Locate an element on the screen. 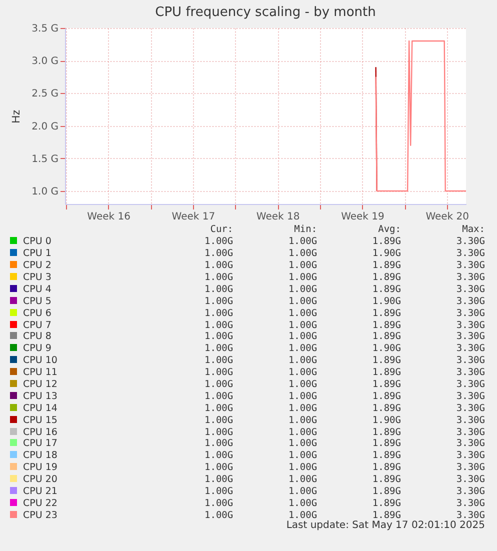 The width and height of the screenshot is (497, 551). legend-label: CPU 2 is located at coordinates (37, 266).